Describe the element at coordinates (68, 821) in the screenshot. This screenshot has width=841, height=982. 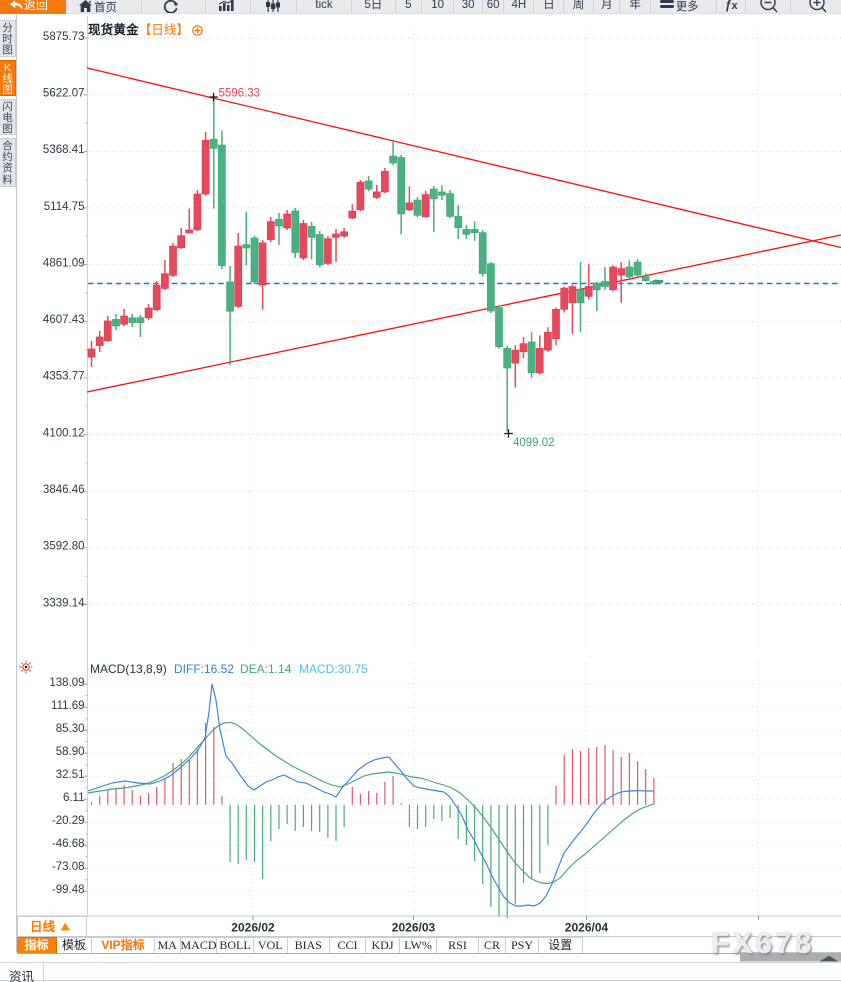
I see `svg-text: -20.29` at that location.